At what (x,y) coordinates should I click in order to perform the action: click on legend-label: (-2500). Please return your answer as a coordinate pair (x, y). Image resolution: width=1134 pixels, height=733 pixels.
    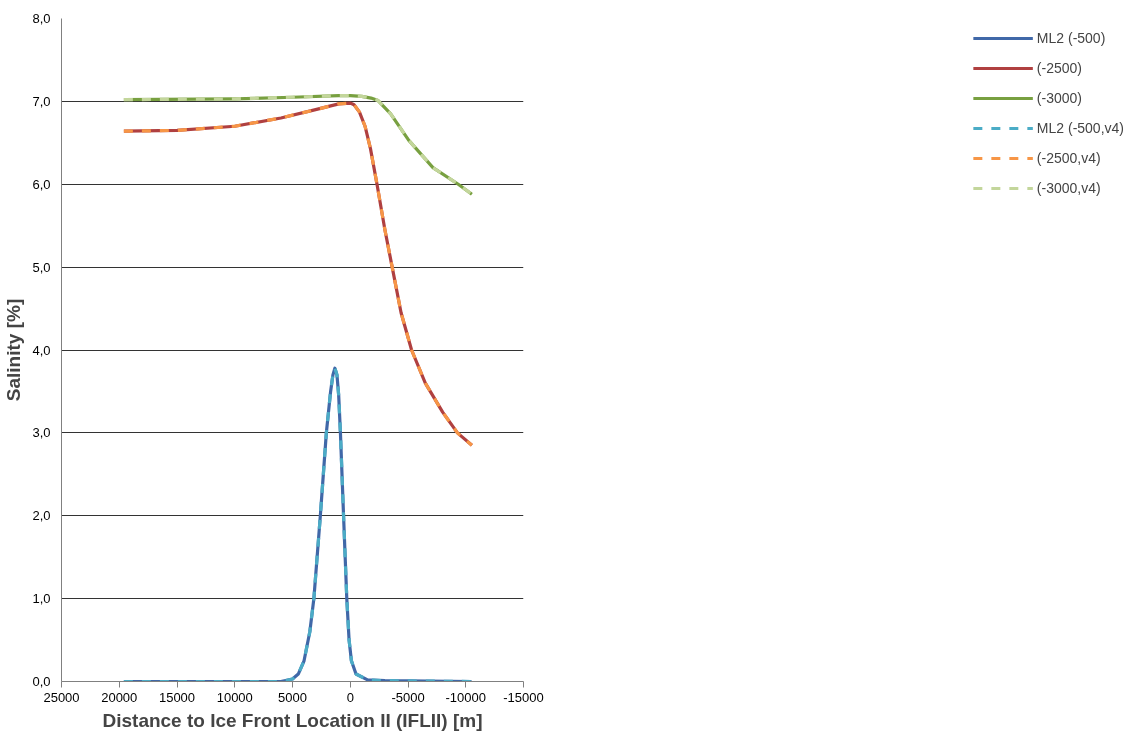
    Looking at the image, I should click on (1059, 68).